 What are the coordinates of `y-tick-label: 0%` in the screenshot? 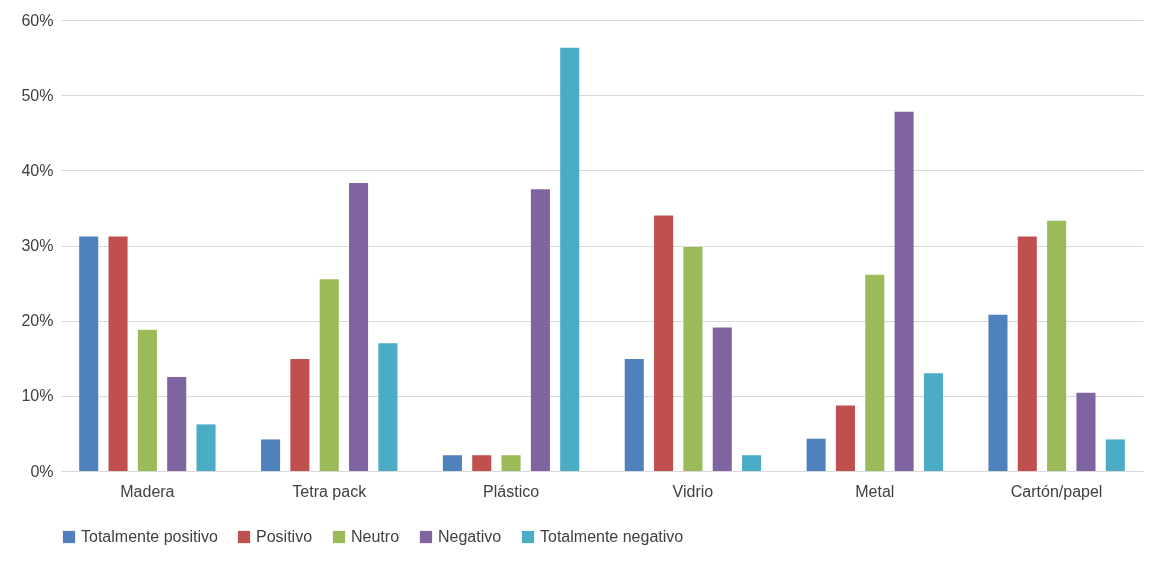 It's located at (42, 471).